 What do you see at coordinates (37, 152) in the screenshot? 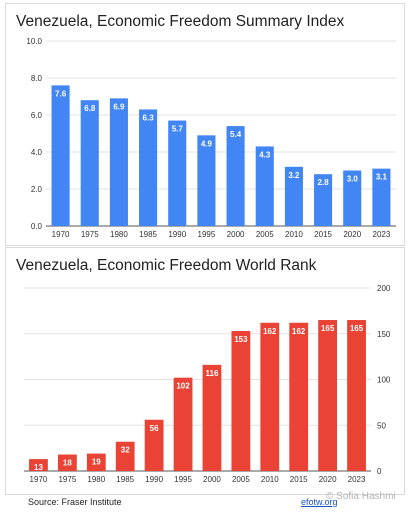
I see `y-tick-label: 4.0` at bounding box center [37, 152].